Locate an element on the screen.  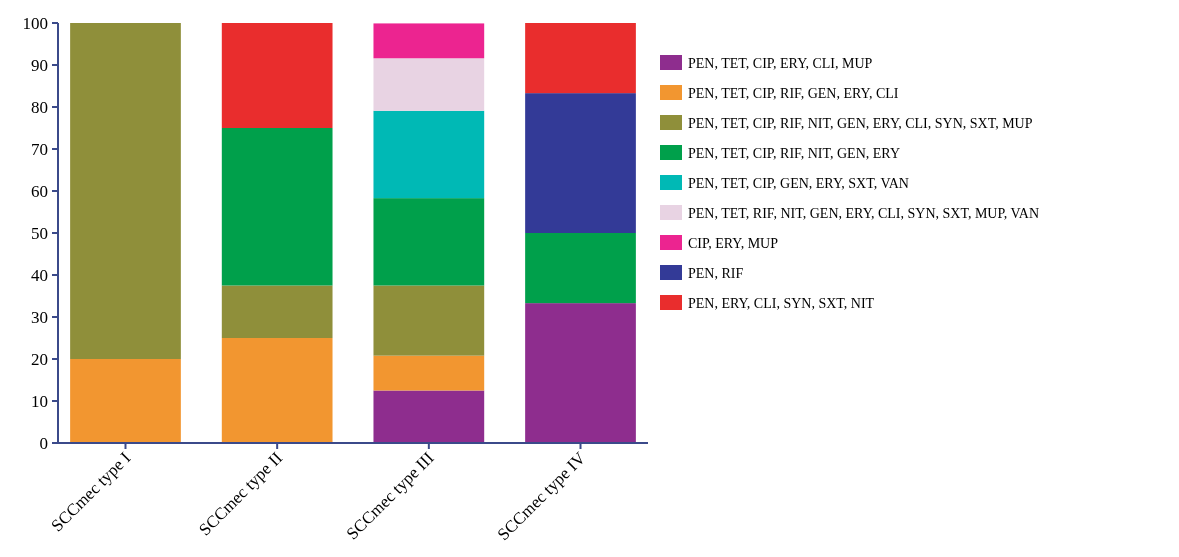
y-tick-label: 10 is located at coordinates (39, 401).